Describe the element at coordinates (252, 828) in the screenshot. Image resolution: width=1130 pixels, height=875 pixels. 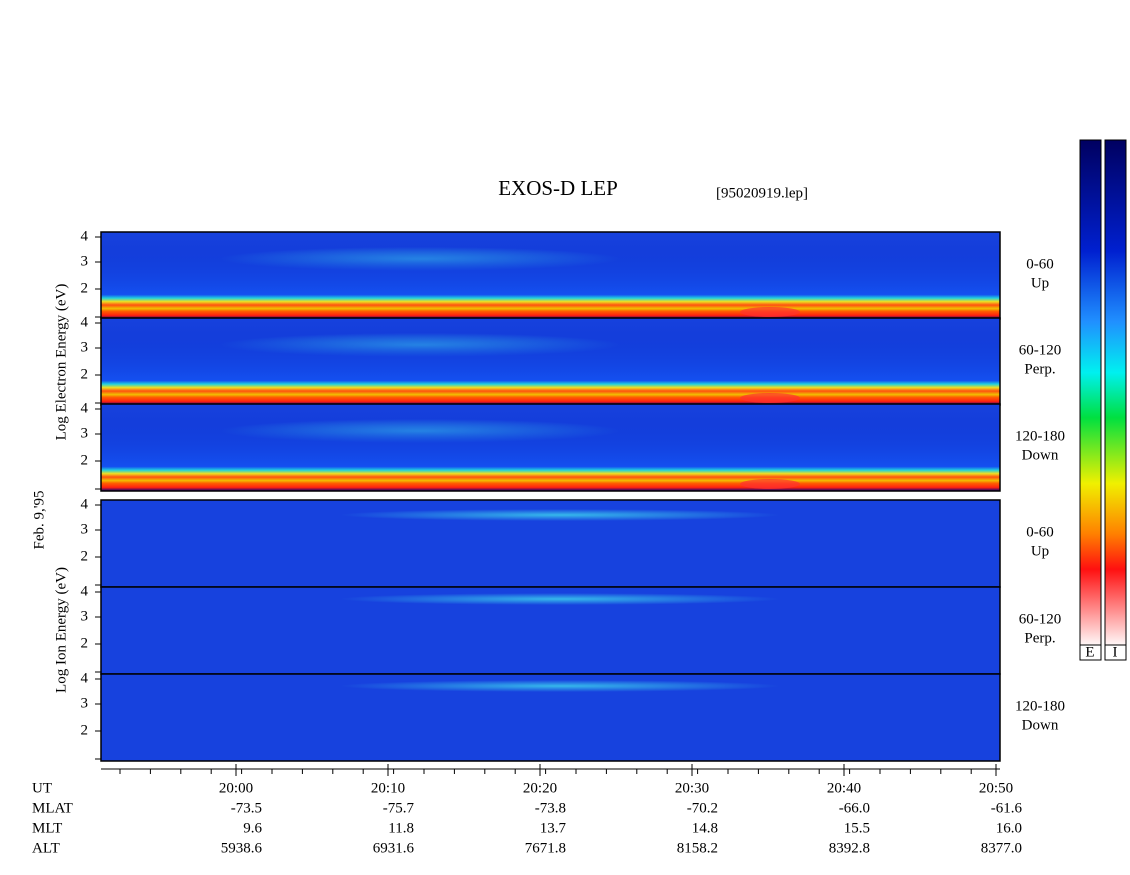
I see `orbit-value: 9.6` at that location.